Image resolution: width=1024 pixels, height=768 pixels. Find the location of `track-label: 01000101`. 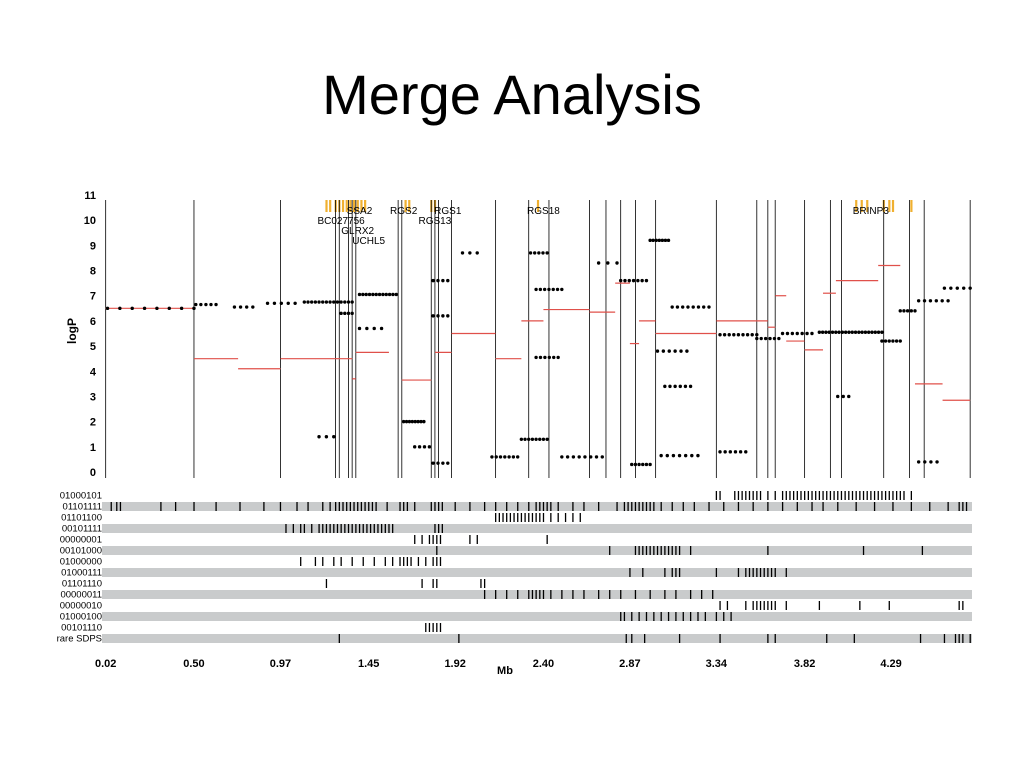

track-label: 01000101 is located at coordinates (81, 496).